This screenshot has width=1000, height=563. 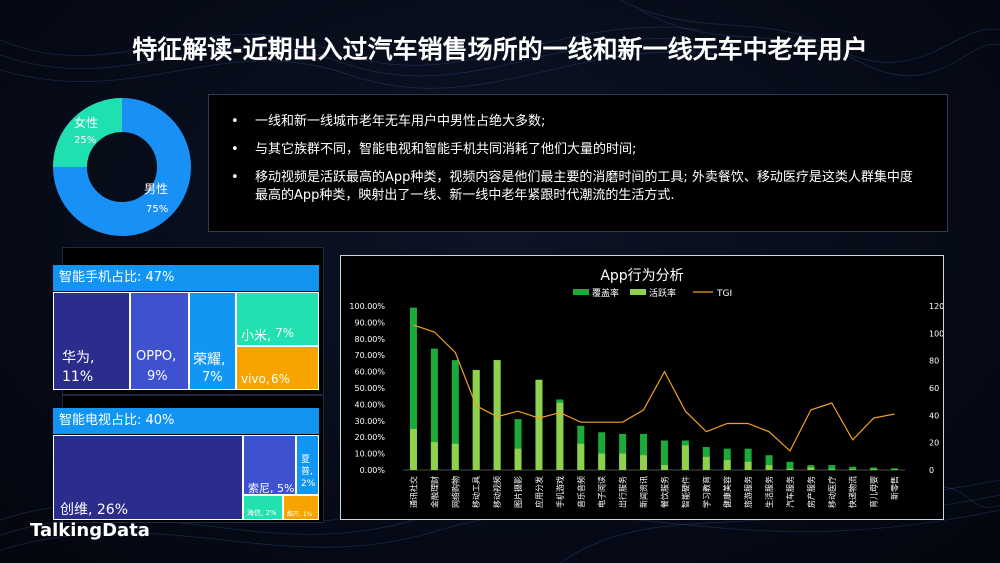 What do you see at coordinates (86, 122) in the screenshot?
I see `female-label: 女性` at bounding box center [86, 122].